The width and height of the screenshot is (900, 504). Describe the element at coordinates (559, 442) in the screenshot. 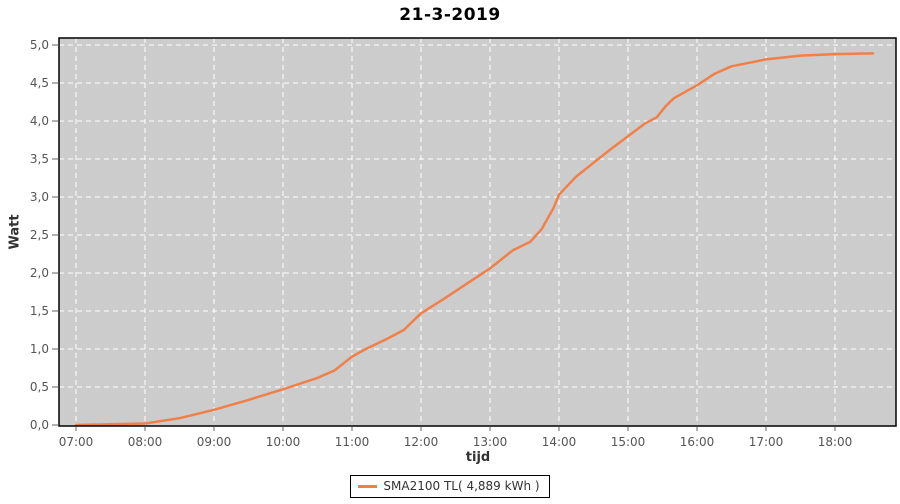

I see `x-tick-label: 14:00` at that location.